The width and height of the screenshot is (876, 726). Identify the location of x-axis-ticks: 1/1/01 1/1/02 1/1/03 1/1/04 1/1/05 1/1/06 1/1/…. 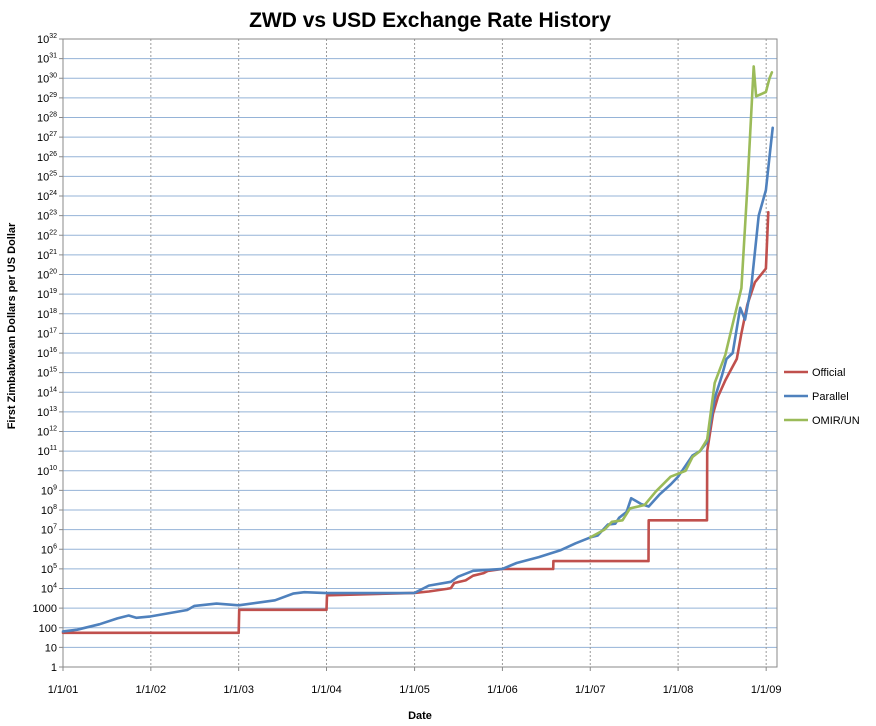
(415, 681).